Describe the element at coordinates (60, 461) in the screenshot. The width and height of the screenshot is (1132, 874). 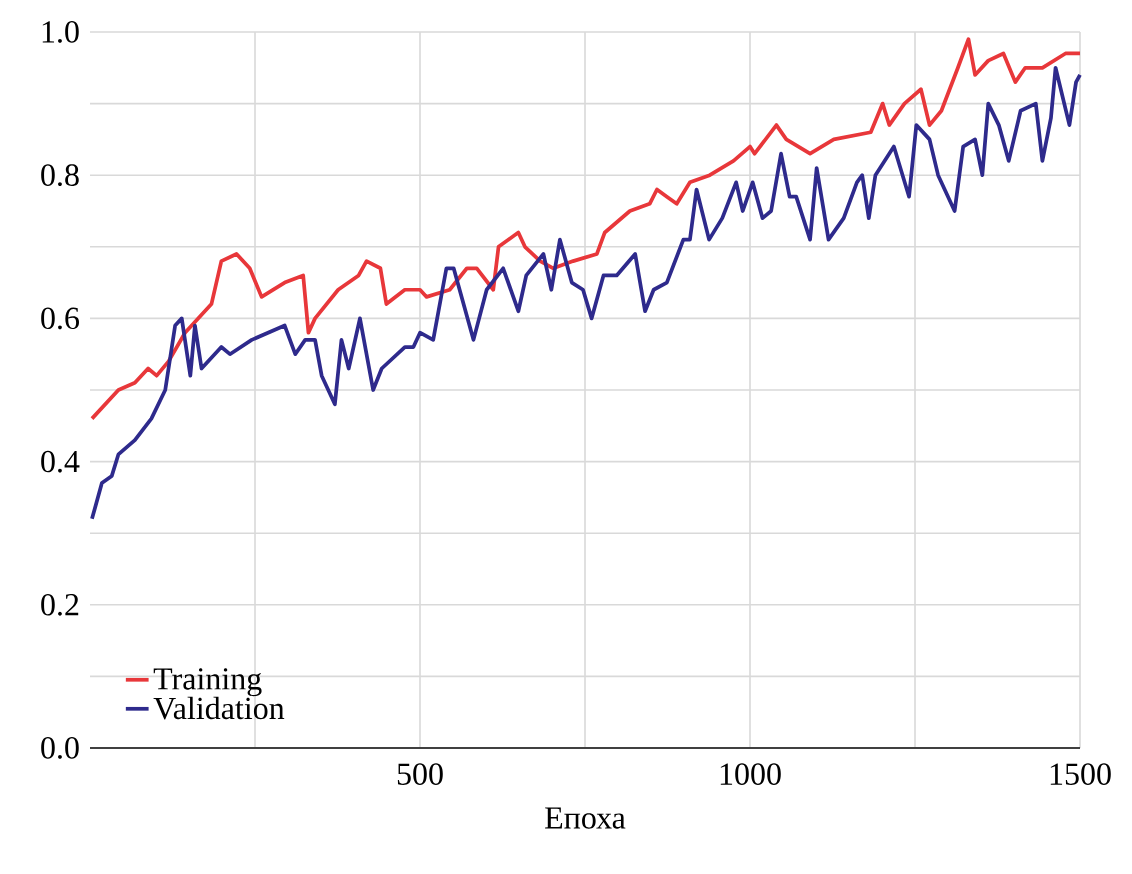
I see `y-tick-label: 0.4` at that location.